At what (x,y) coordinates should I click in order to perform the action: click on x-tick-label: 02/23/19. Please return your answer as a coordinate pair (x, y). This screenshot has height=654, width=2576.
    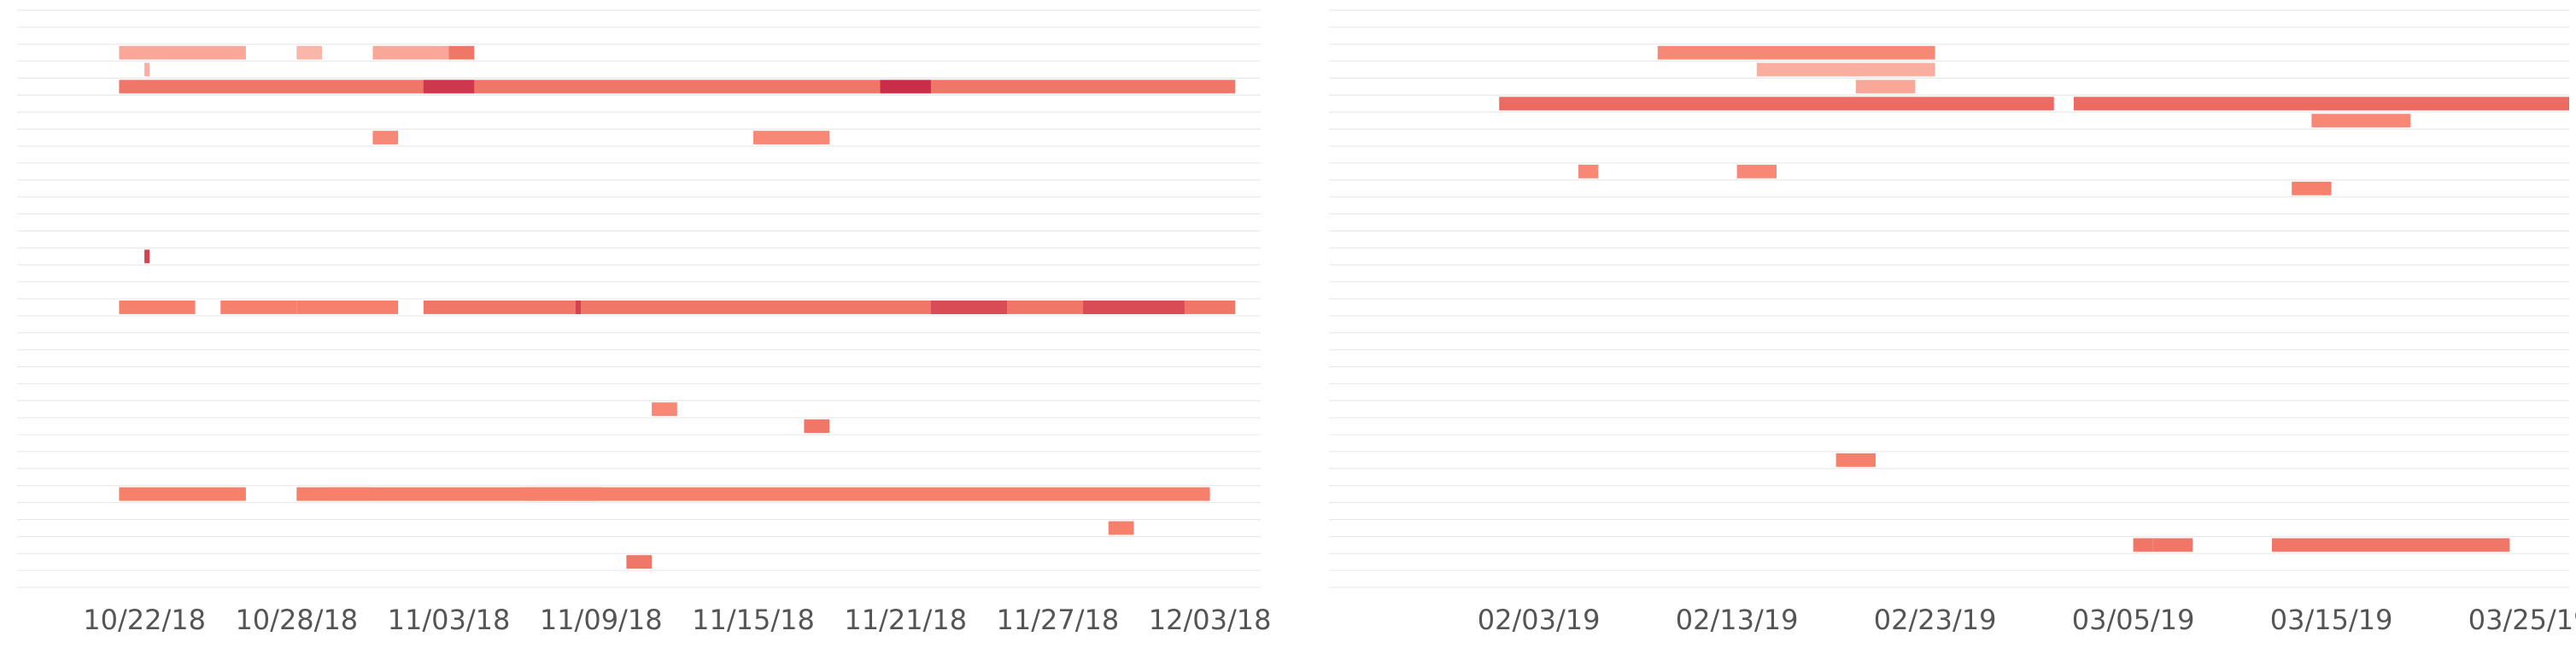
    Looking at the image, I should click on (1935, 620).